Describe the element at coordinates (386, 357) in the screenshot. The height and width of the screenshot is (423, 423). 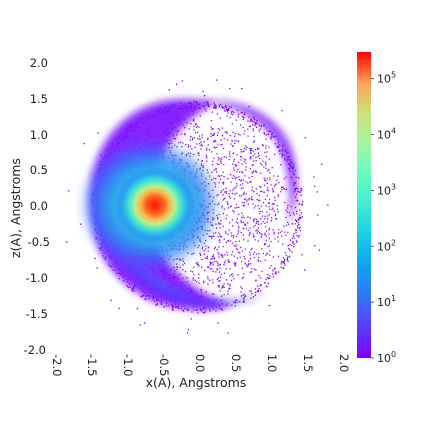
I see `colorbar-tick-label: 100` at that location.